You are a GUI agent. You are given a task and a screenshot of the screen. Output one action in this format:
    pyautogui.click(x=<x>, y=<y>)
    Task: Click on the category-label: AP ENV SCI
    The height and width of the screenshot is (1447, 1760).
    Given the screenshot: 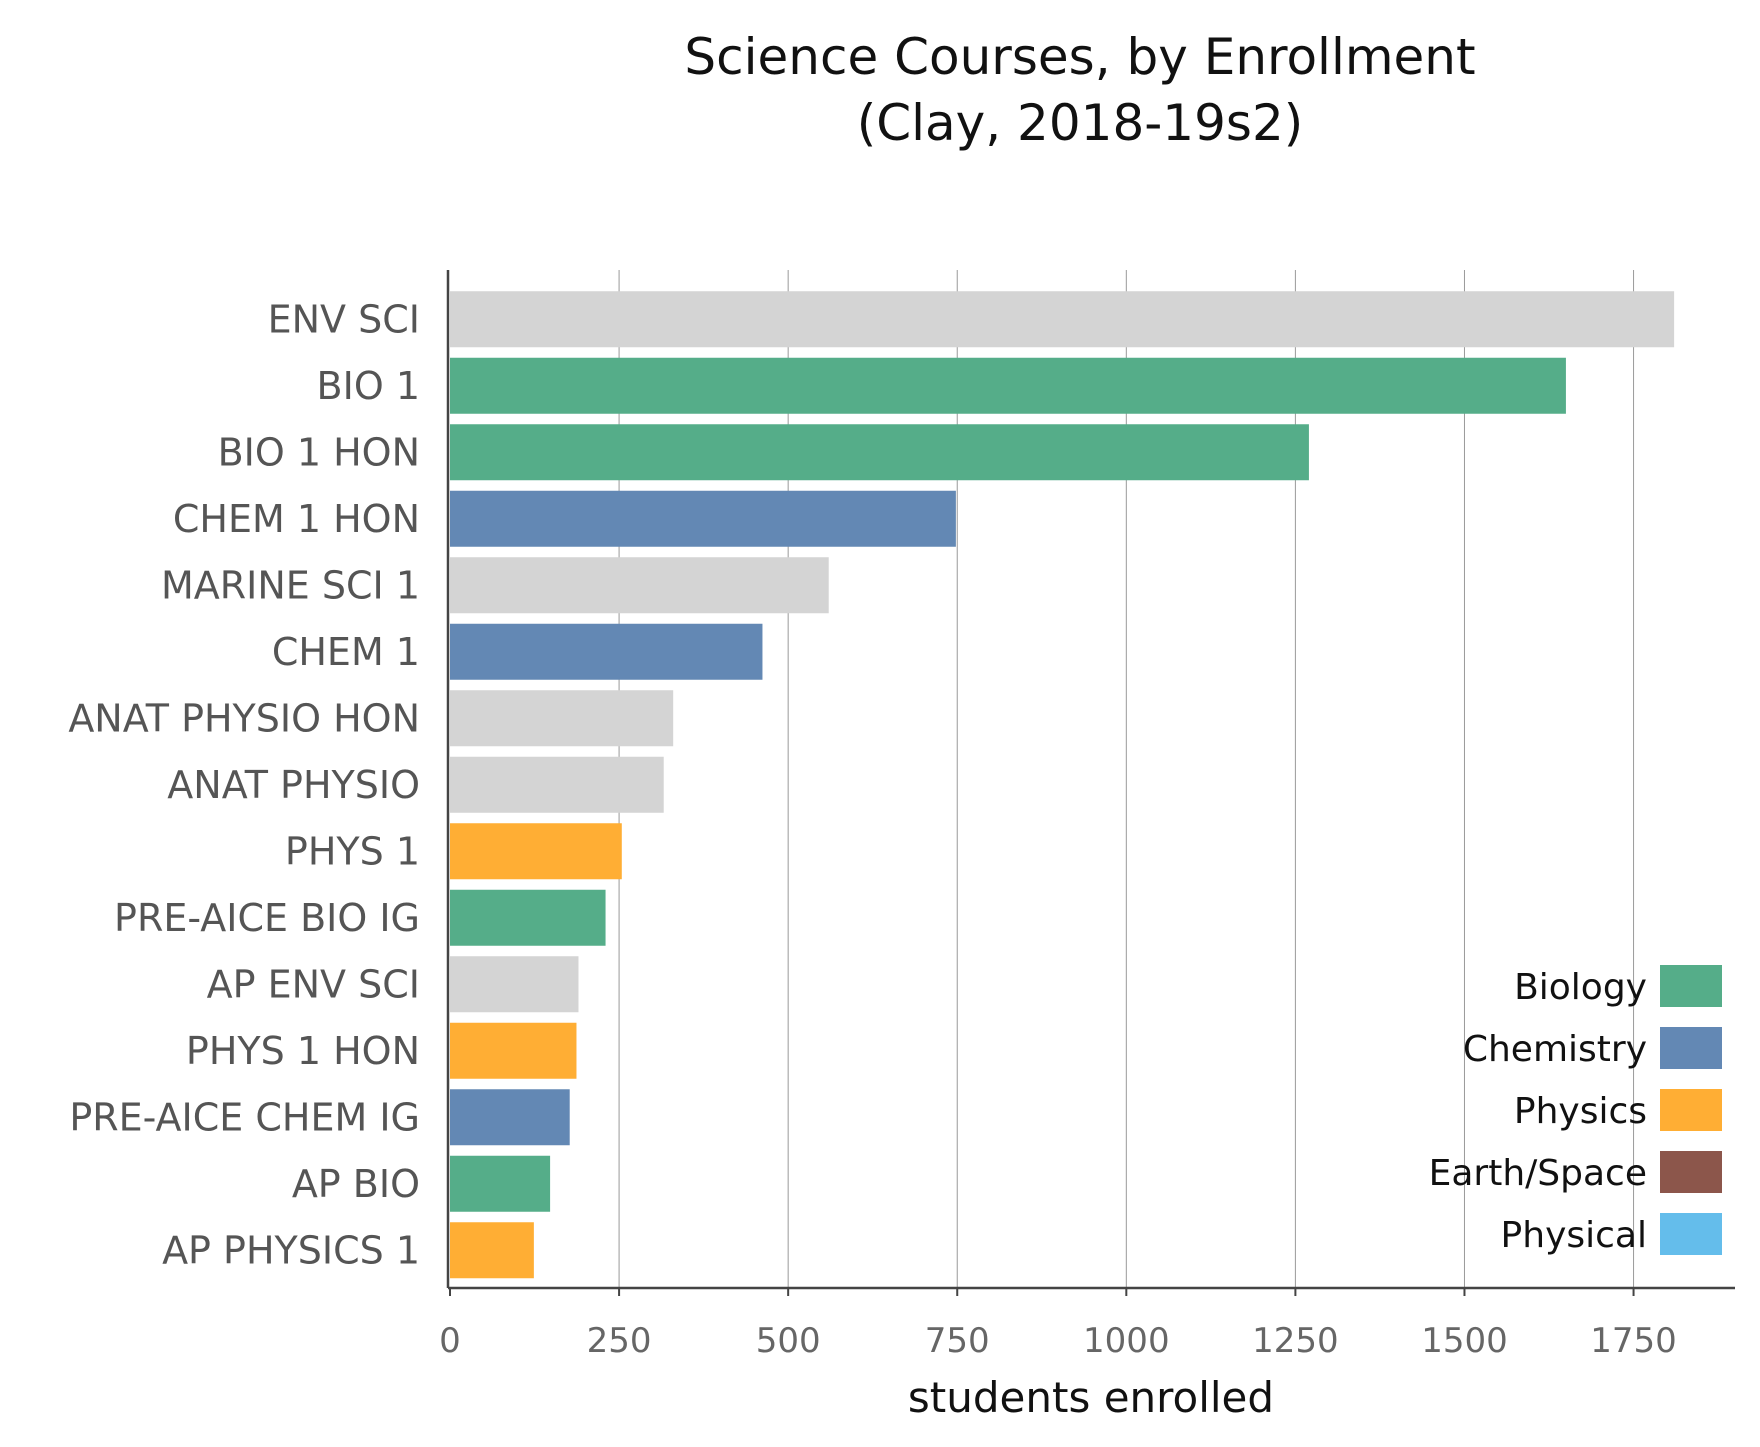 What is the action you would take?
    pyautogui.click(x=313, y=984)
    